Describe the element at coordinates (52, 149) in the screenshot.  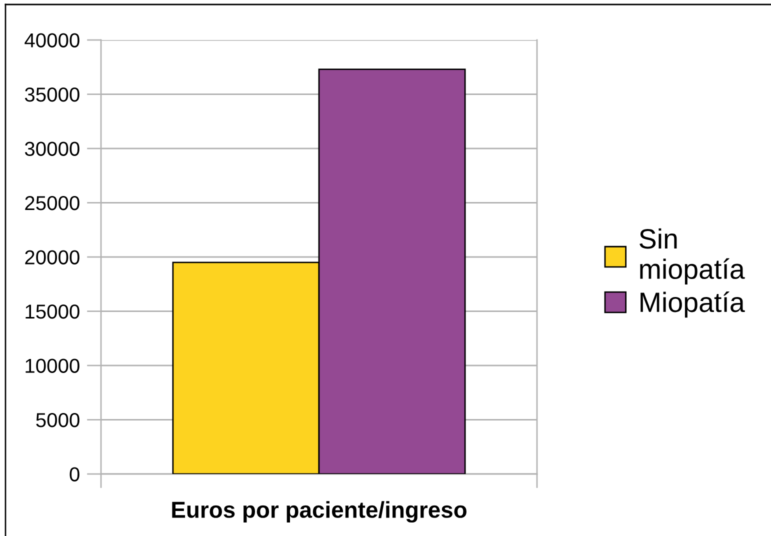
I see `y-tick-label: 30000` at that location.